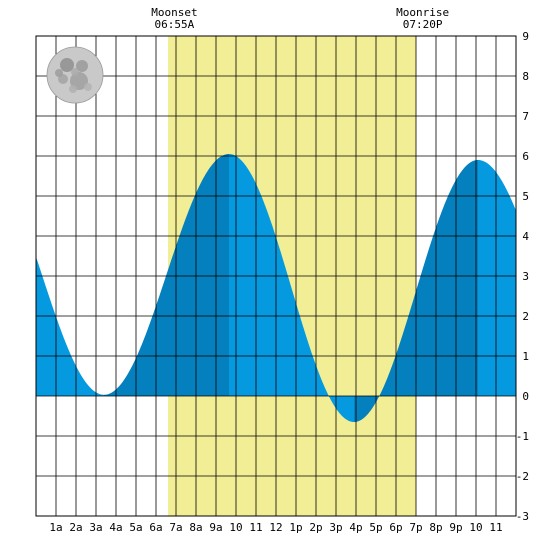 Image resolution: width=550 pixels, height=550 pixels. I want to click on x-tick-label: 3p, so click(335, 527).